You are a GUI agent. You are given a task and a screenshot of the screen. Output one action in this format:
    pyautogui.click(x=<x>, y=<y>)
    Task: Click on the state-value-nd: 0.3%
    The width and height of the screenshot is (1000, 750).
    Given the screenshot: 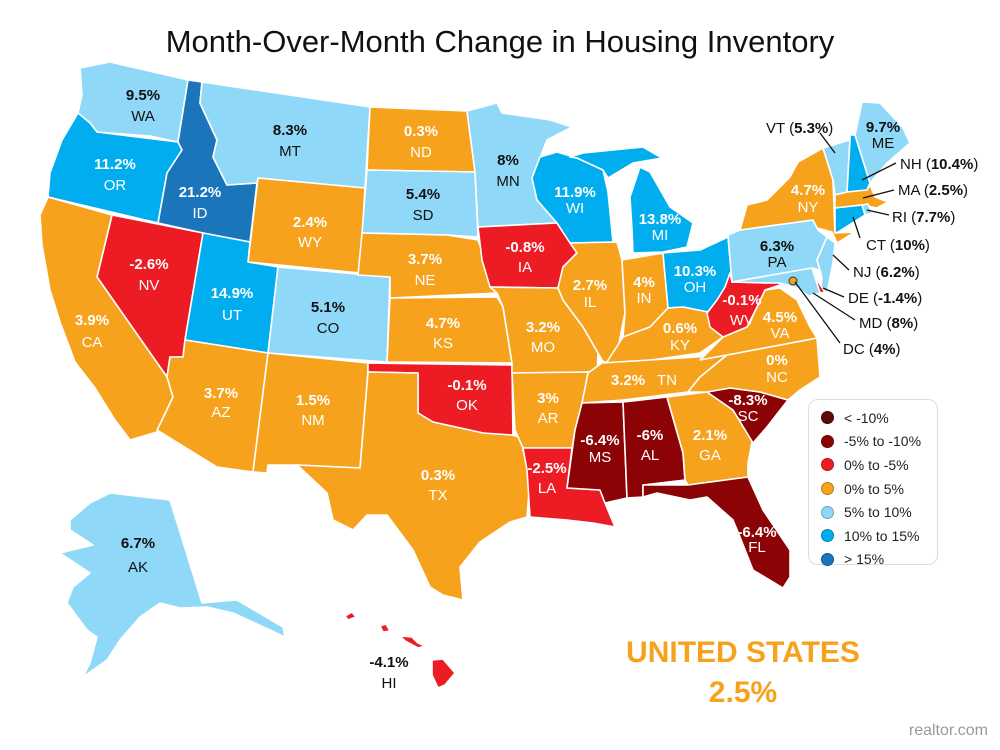 What is the action you would take?
    pyautogui.click(x=421, y=131)
    